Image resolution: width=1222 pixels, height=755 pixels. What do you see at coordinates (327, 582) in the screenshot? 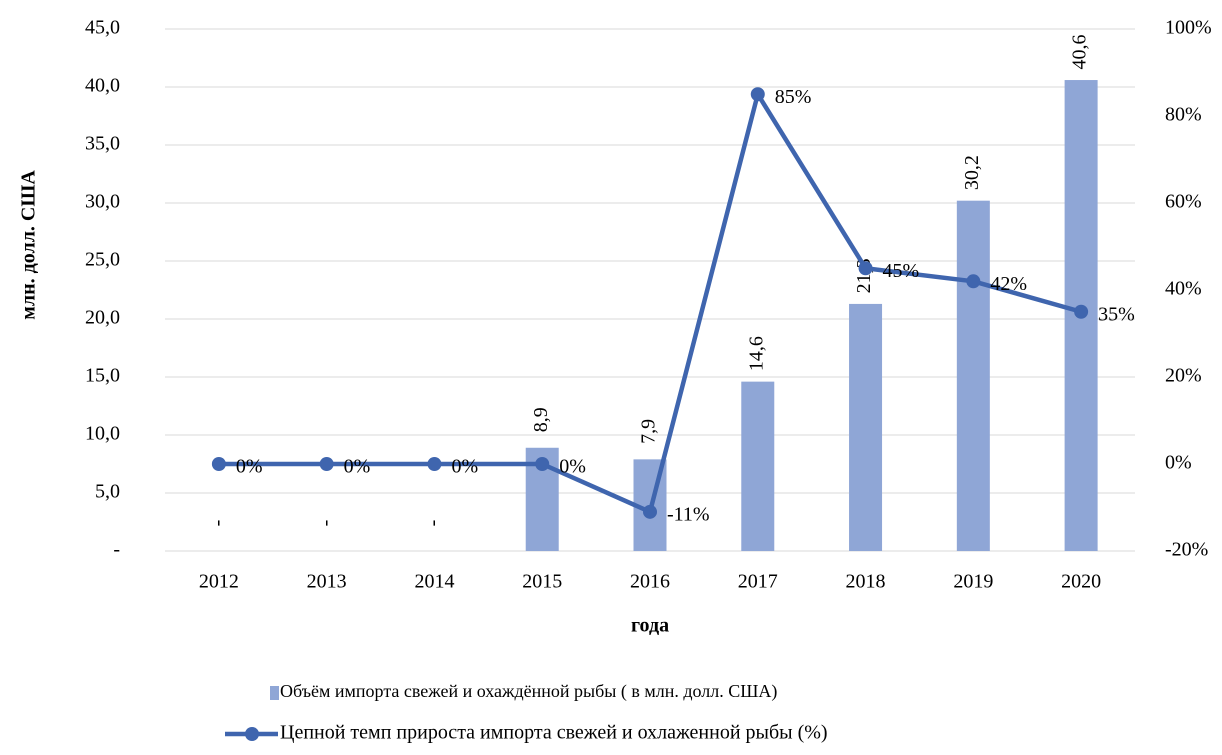
I see `x-tick-label: 2013` at bounding box center [327, 582].